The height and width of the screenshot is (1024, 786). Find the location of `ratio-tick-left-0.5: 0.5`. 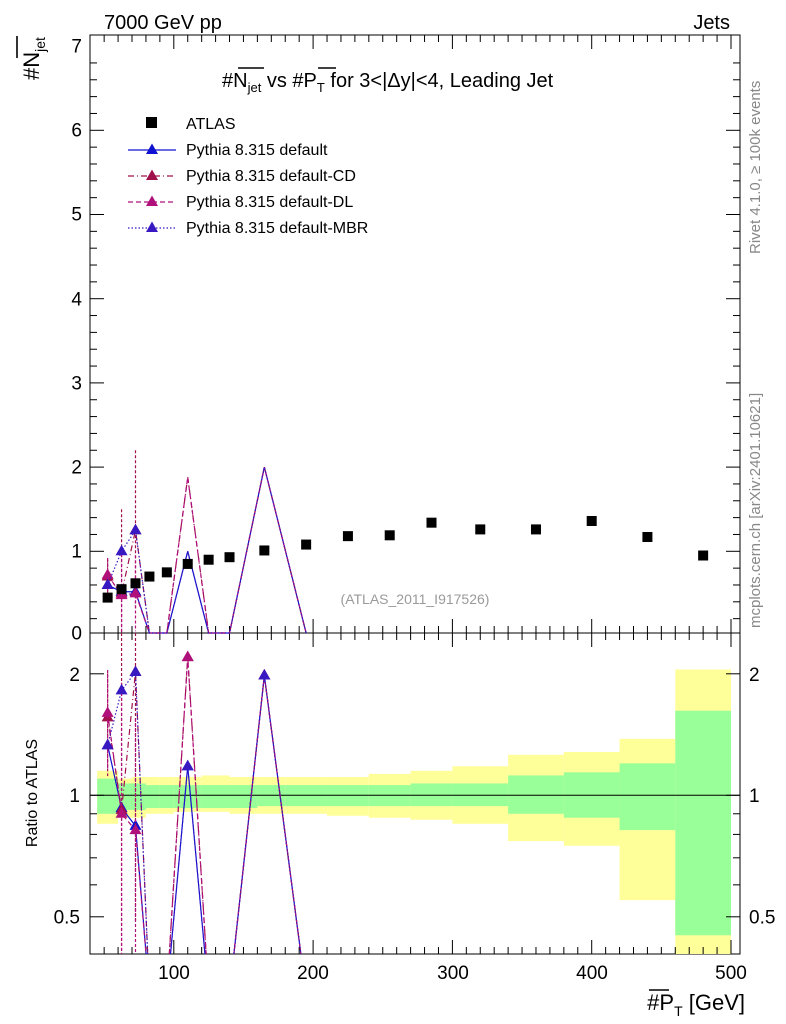

ratio-tick-left-0.5: 0.5 is located at coordinates (67, 918).